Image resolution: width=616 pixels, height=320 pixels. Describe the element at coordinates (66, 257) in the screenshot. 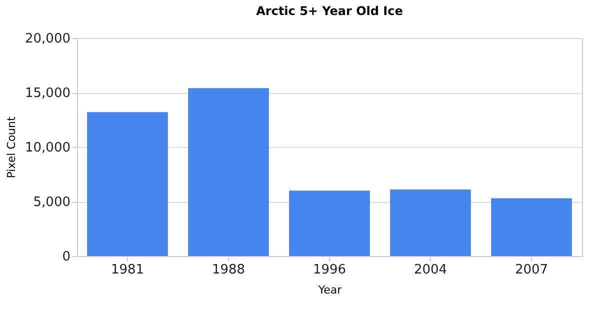

I see `y-tick-label: 0` at that location.